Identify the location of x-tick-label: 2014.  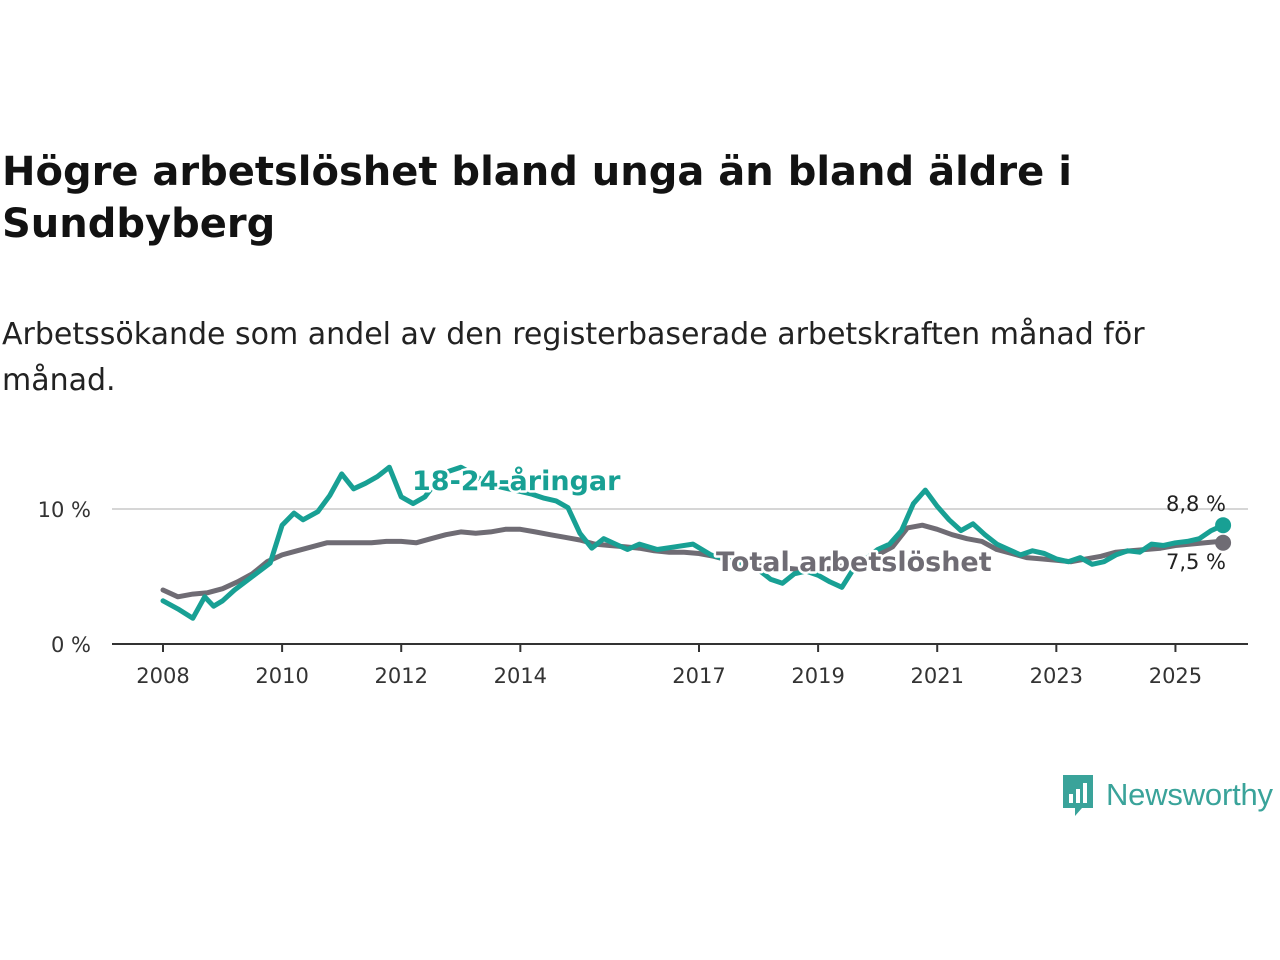
(520, 676).